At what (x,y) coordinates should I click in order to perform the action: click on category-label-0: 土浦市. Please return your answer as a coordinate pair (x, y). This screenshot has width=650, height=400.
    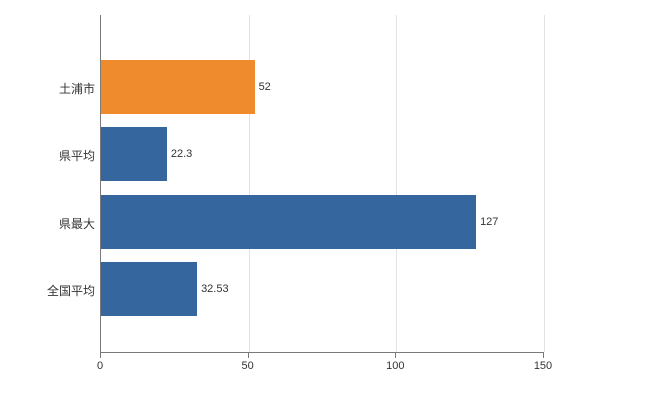
    Looking at the image, I should click on (76, 89).